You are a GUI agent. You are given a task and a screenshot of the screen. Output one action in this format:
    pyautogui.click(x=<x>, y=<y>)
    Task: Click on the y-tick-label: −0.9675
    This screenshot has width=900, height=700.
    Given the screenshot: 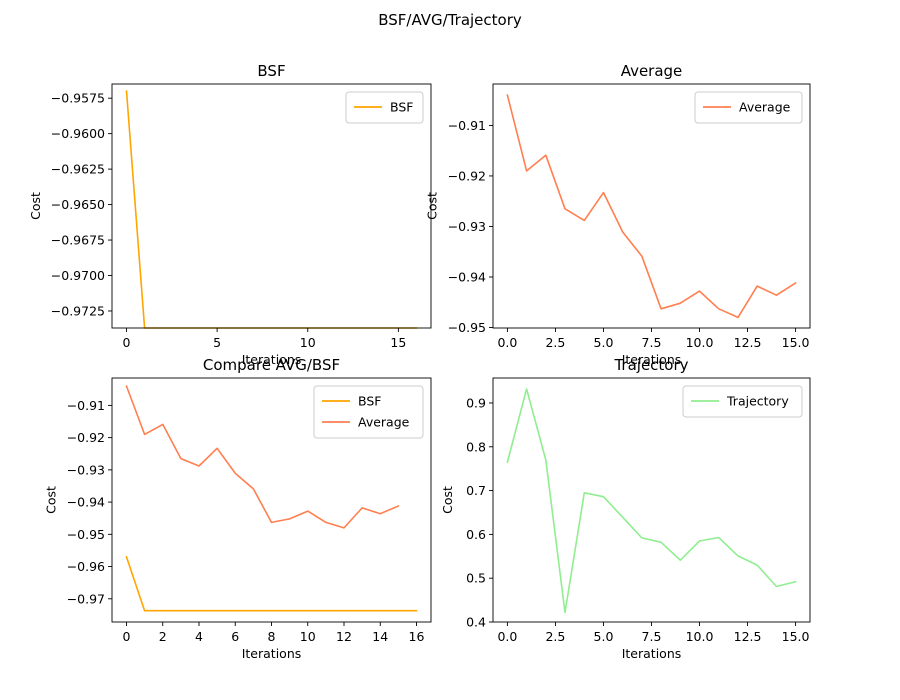 What is the action you would take?
    pyautogui.click(x=78, y=240)
    